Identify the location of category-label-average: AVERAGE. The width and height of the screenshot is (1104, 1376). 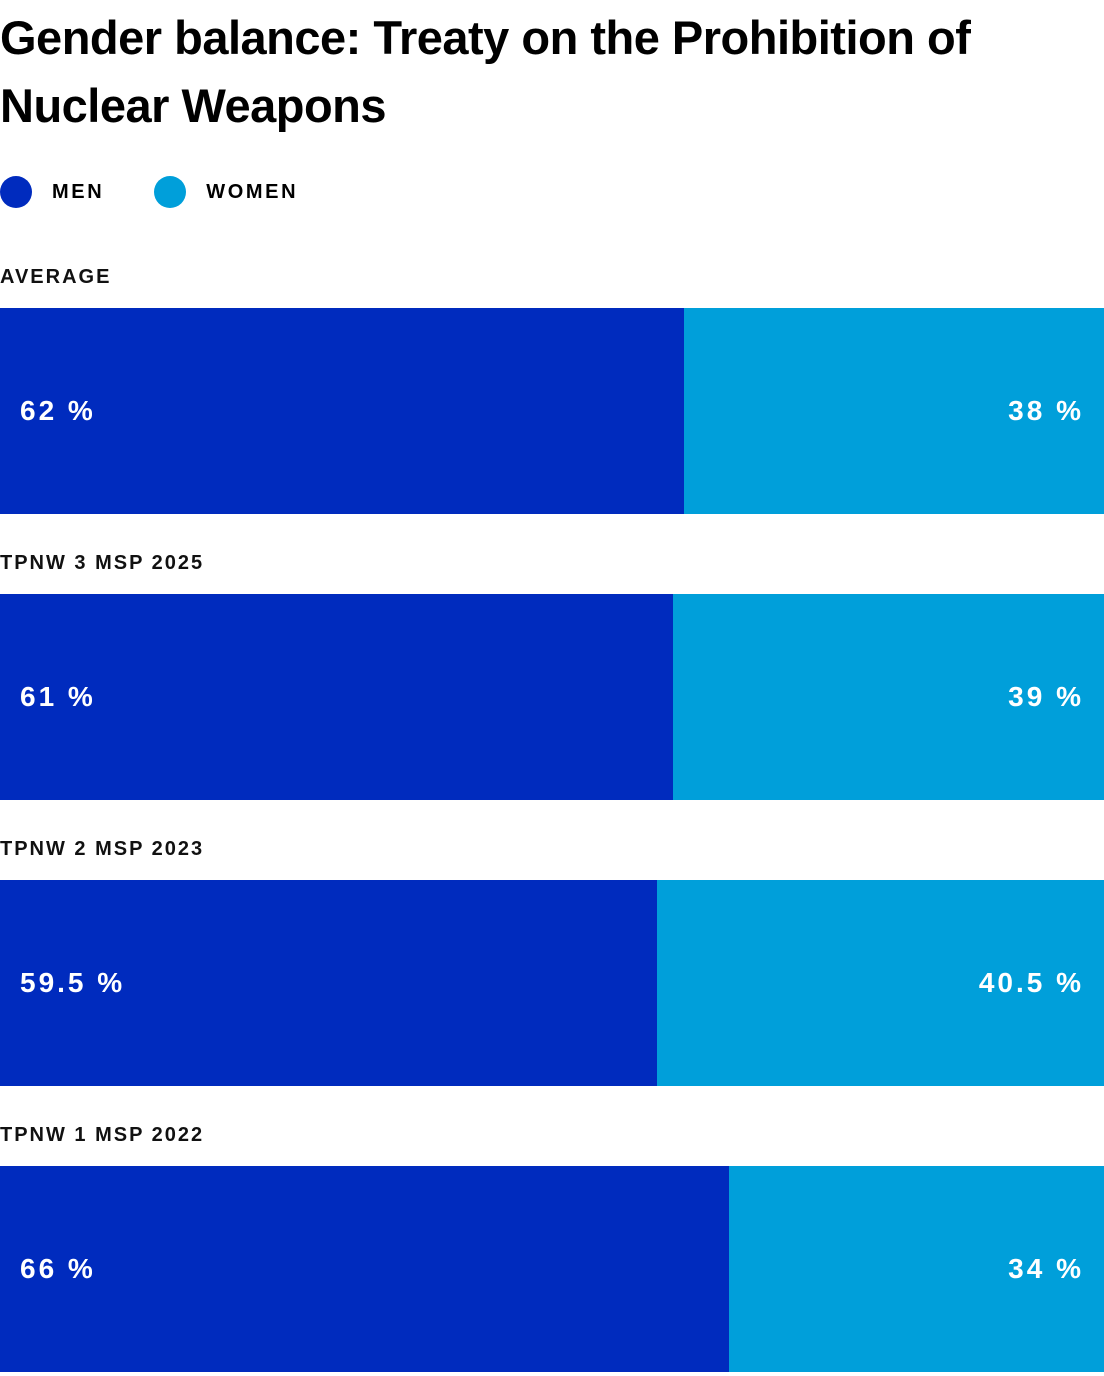
(56, 277).